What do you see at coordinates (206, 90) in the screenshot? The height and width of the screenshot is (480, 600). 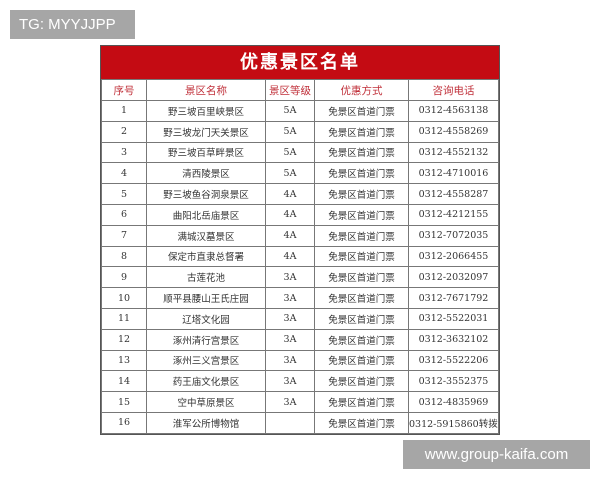 I see `header-cell: 景区名称` at bounding box center [206, 90].